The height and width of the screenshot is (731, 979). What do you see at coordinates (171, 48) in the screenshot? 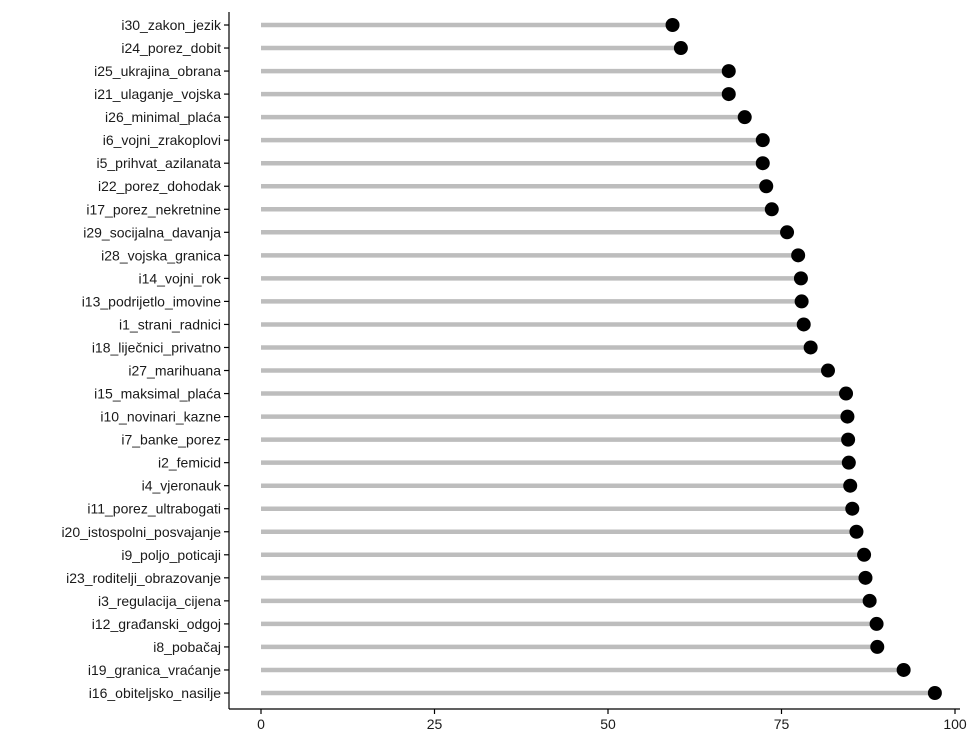
I see `y-tick-label: i24_porez_dobit` at bounding box center [171, 48].